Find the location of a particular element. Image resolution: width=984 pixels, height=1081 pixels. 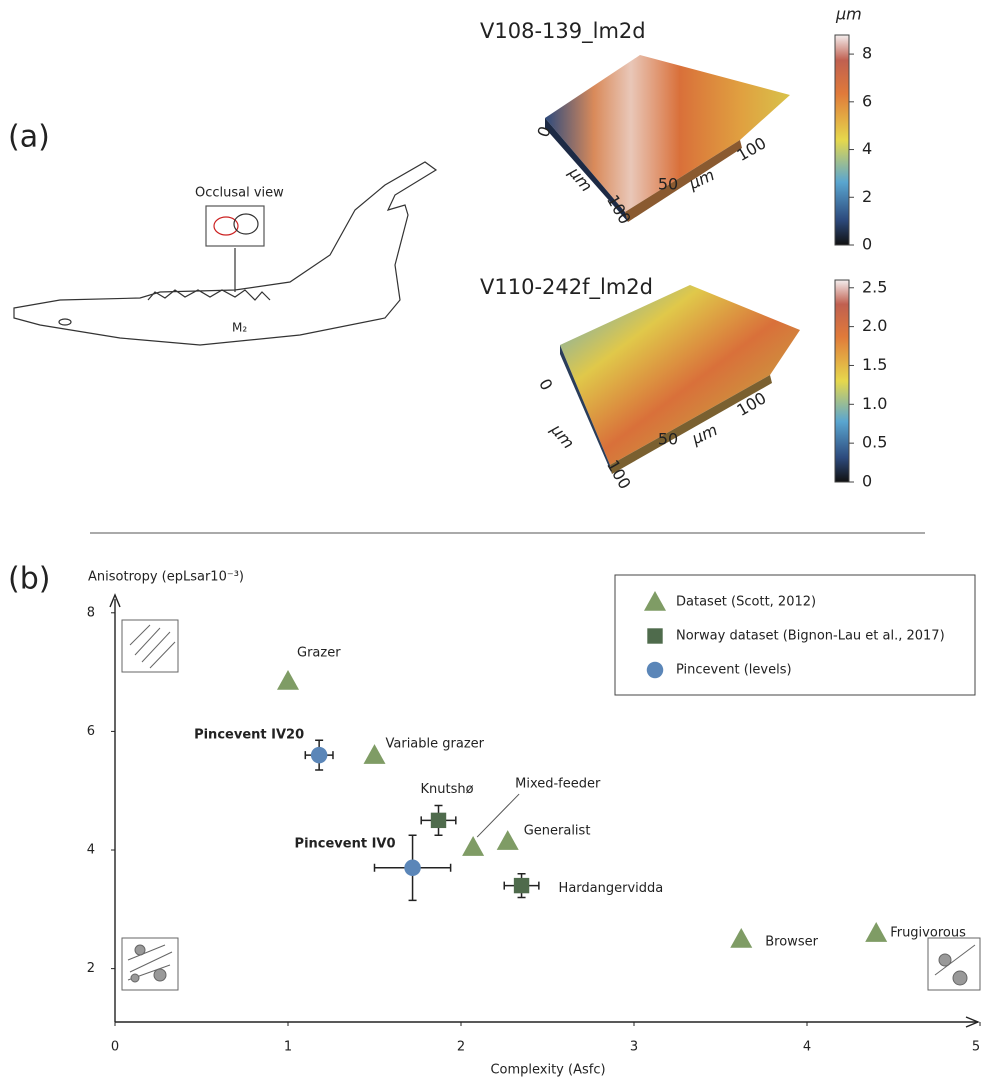

x-axis-label: Complexity (Asfc) is located at coordinates (547, 1070).